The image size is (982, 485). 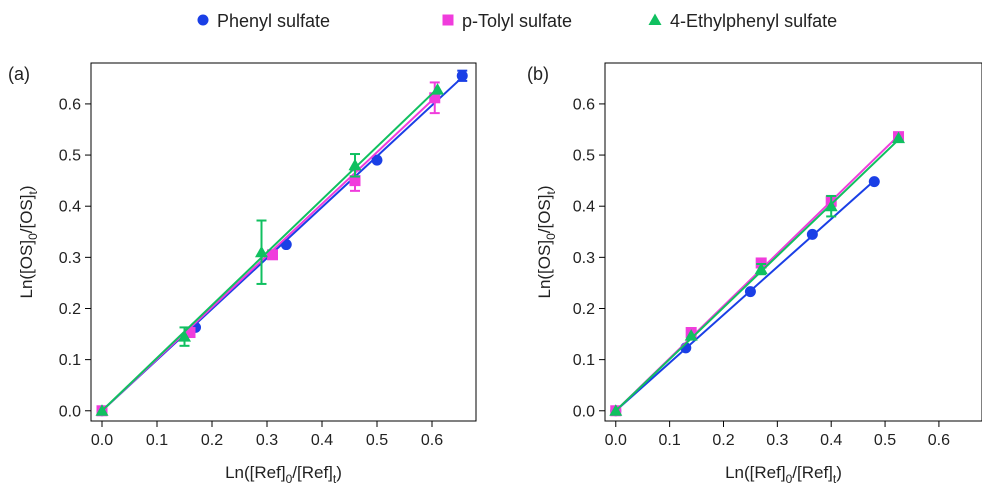 What do you see at coordinates (753, 21) in the screenshot?
I see `legend-label-4-ethylphenyl-sulfate: 4-Ethylphenyl sulfate` at bounding box center [753, 21].